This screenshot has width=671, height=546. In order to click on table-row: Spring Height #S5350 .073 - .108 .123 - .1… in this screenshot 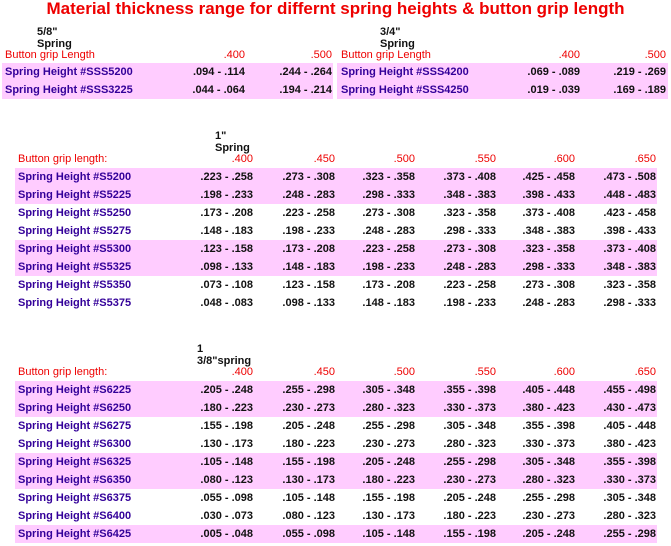, I will do `click(336, 285)`.